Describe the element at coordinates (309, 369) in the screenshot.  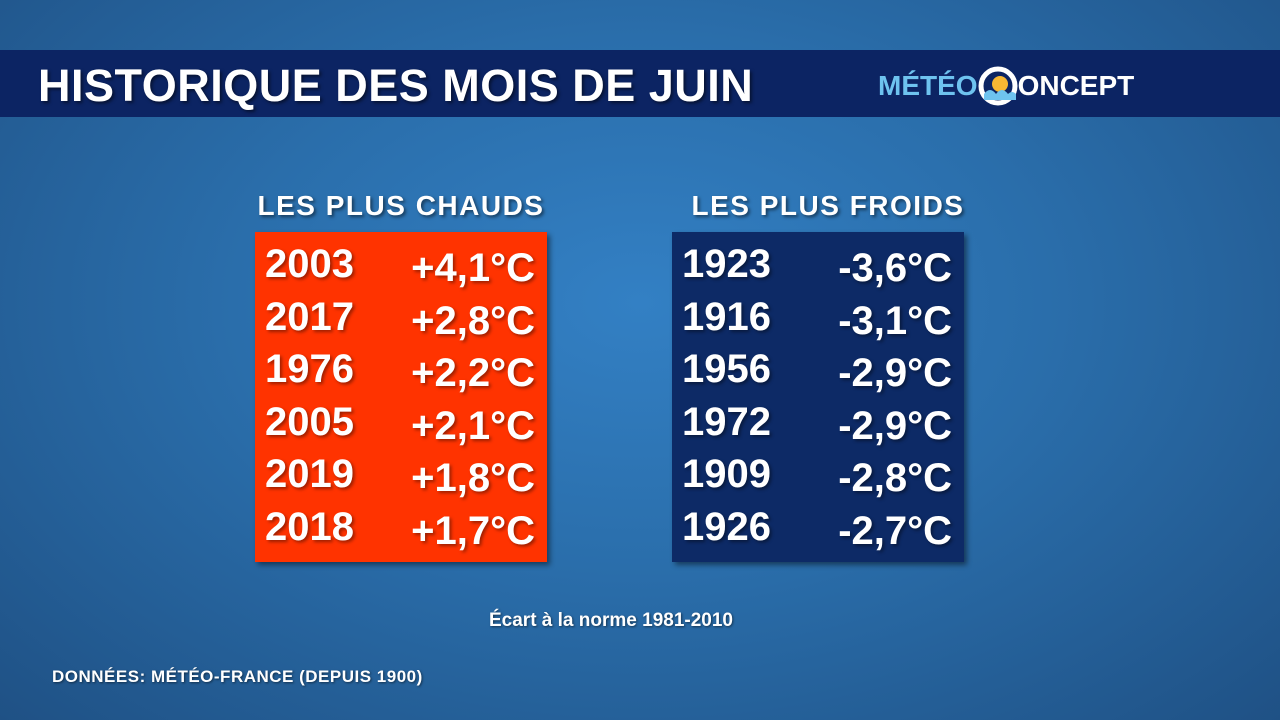
I see `year: 1976` at that location.